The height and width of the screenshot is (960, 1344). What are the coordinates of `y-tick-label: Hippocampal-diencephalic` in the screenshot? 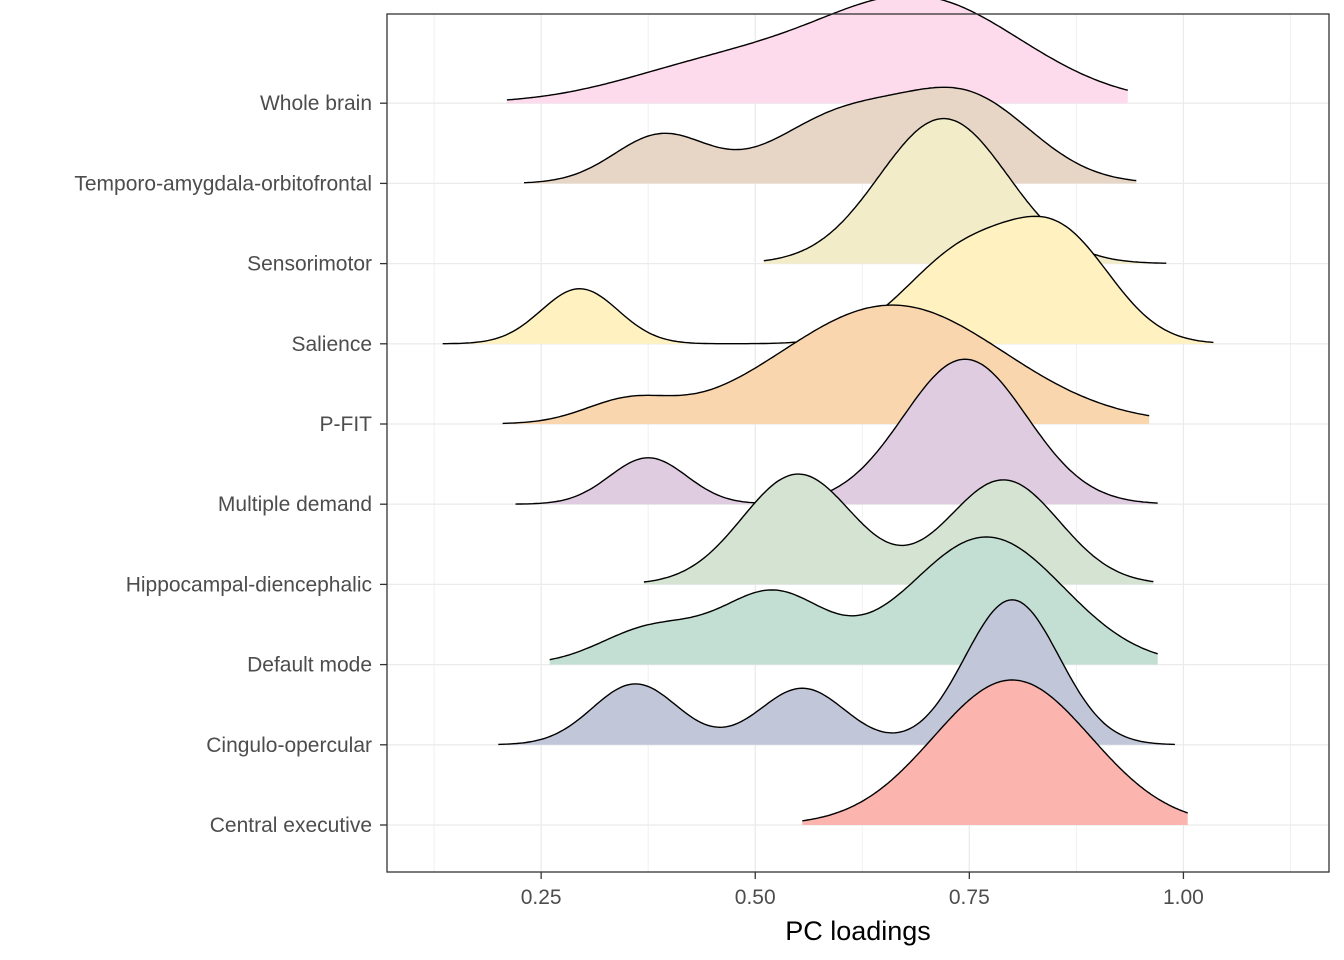 It's located at (249, 584).